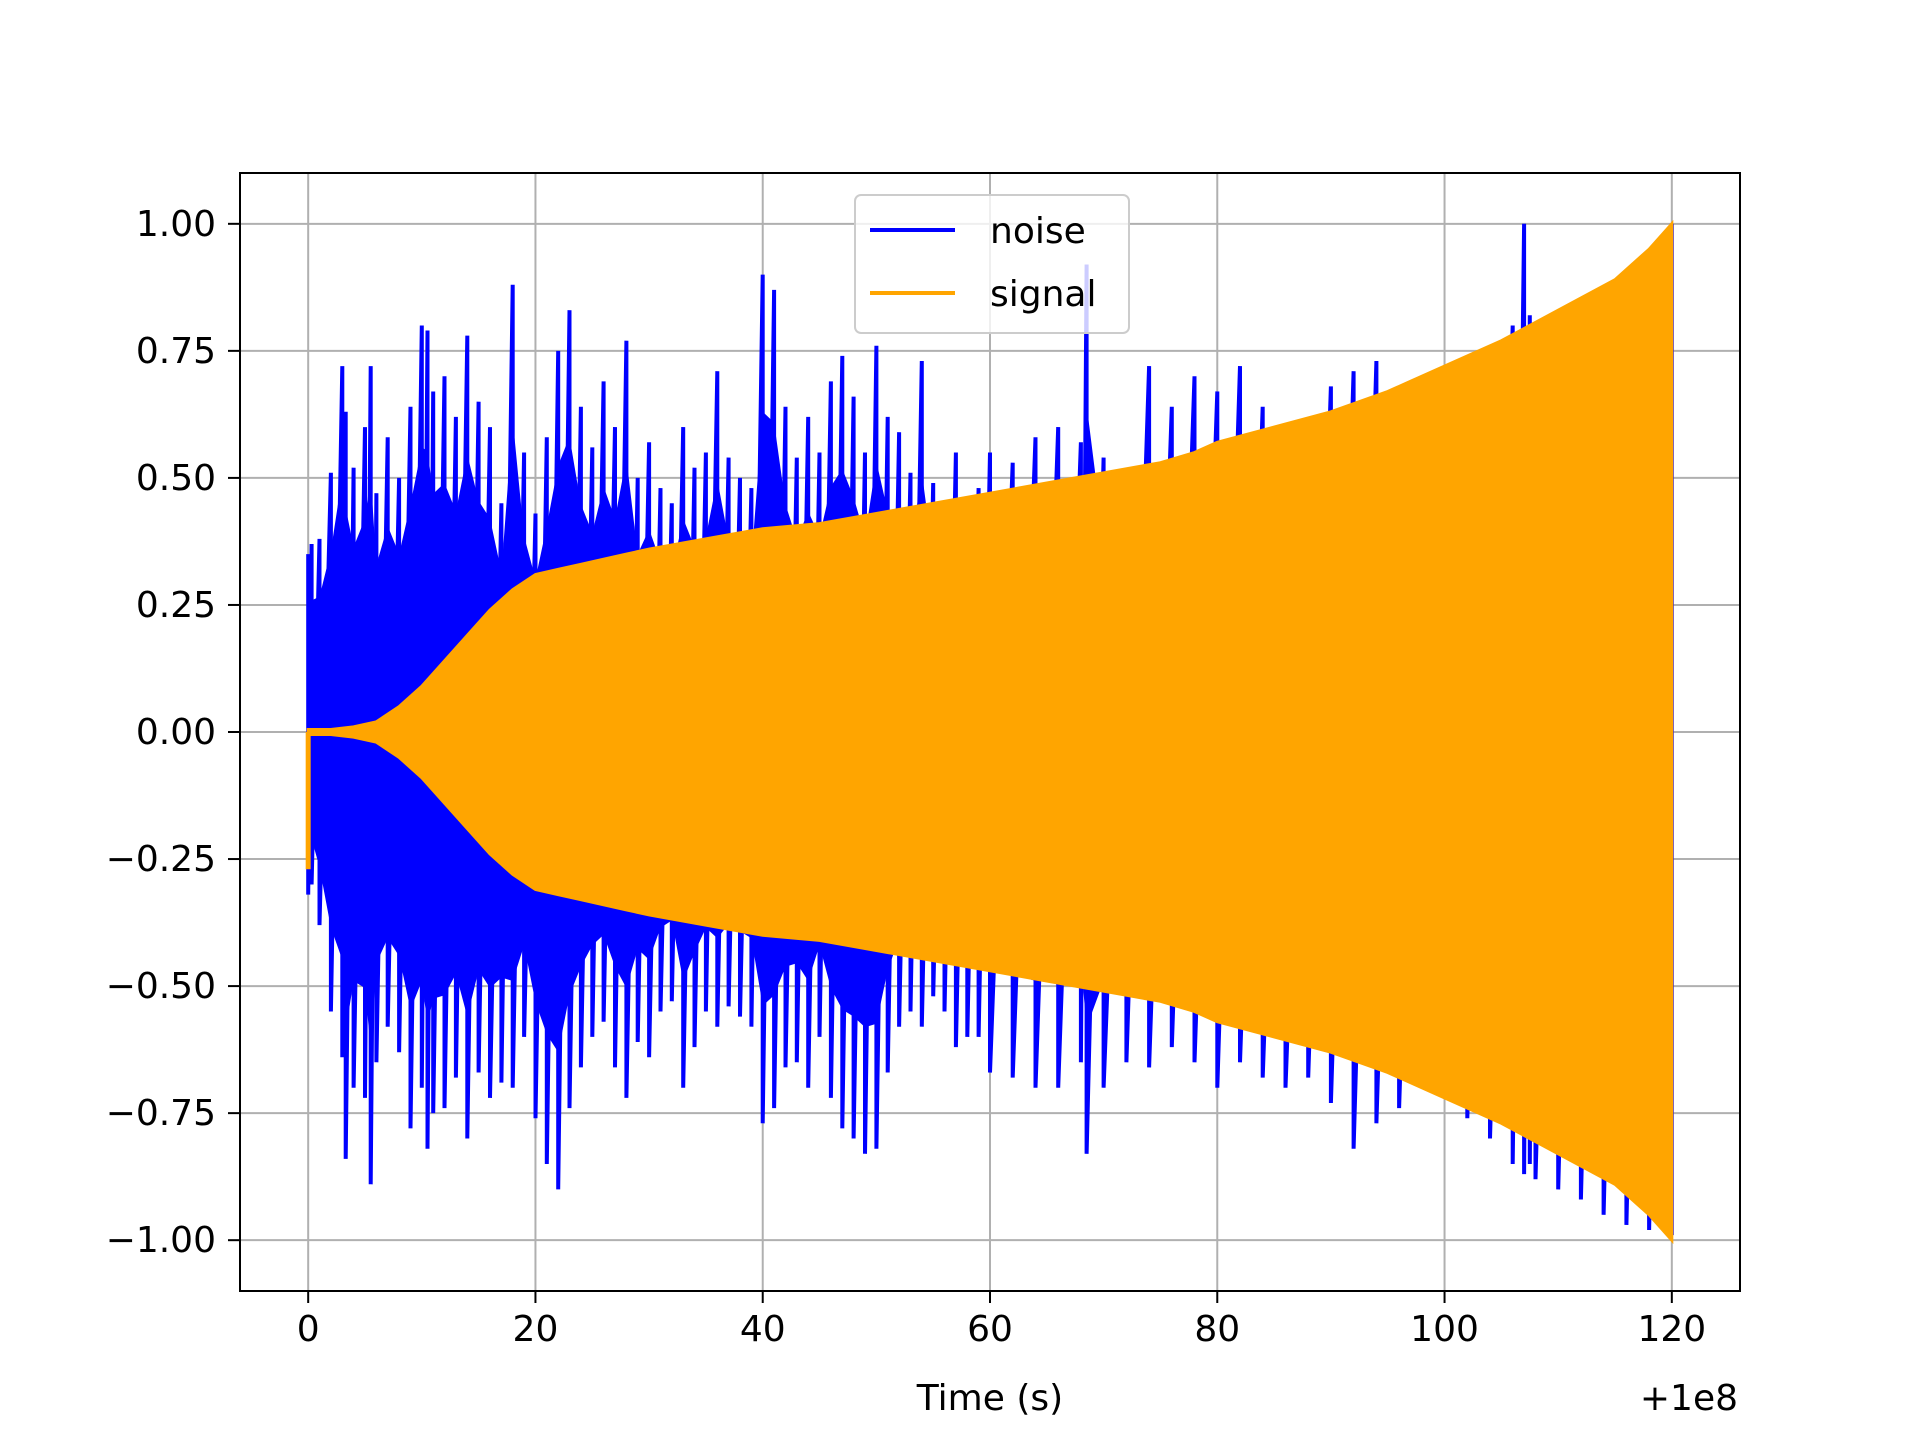  I want to click on y-tick-label: 0.25, so click(176, 605).